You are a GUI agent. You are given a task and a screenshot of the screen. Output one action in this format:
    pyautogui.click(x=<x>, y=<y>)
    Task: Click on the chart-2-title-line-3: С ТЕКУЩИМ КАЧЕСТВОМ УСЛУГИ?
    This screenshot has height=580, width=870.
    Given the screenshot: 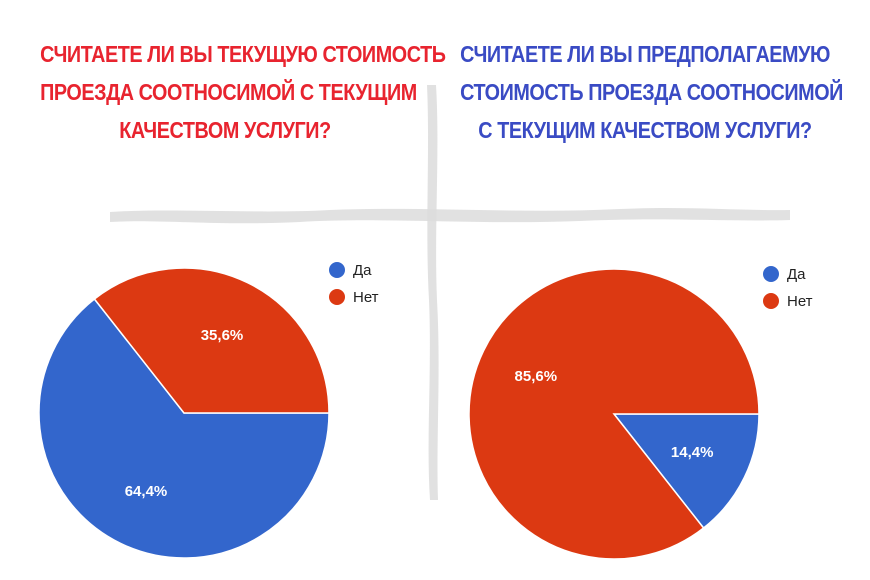 What is the action you would take?
    pyautogui.click(x=645, y=130)
    